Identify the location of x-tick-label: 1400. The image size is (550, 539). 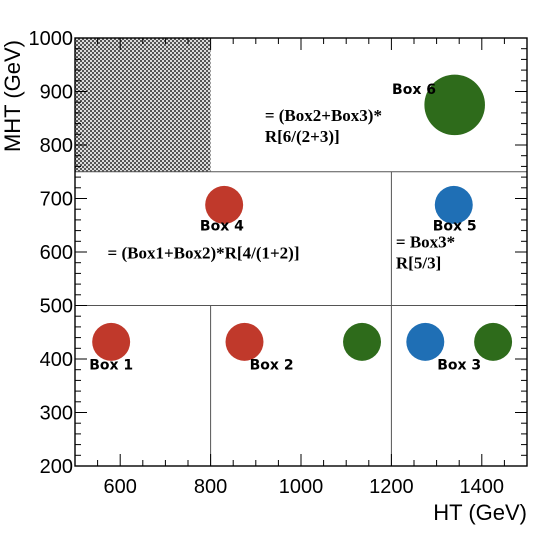
(482, 487).